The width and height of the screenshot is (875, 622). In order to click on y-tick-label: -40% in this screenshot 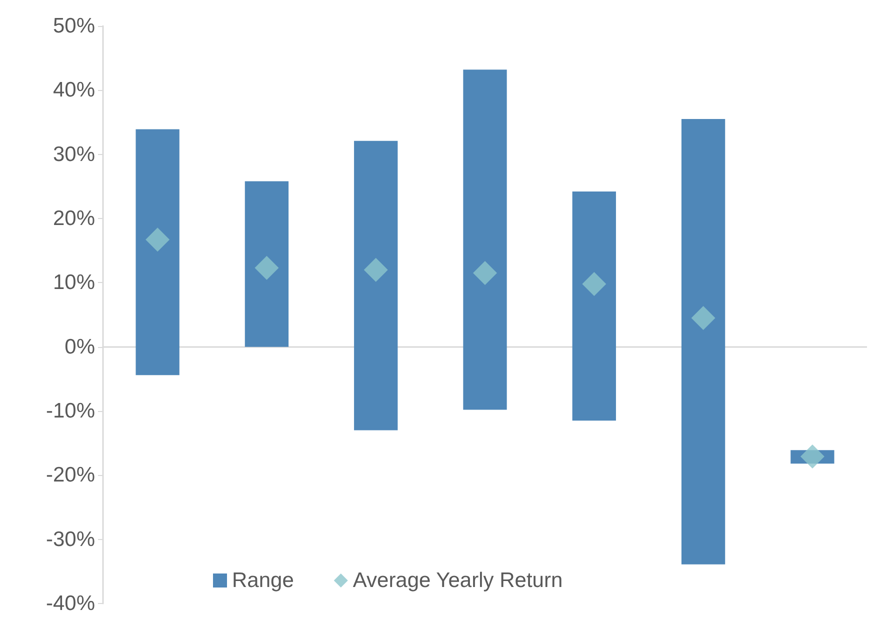, I will do `click(70, 603)`.